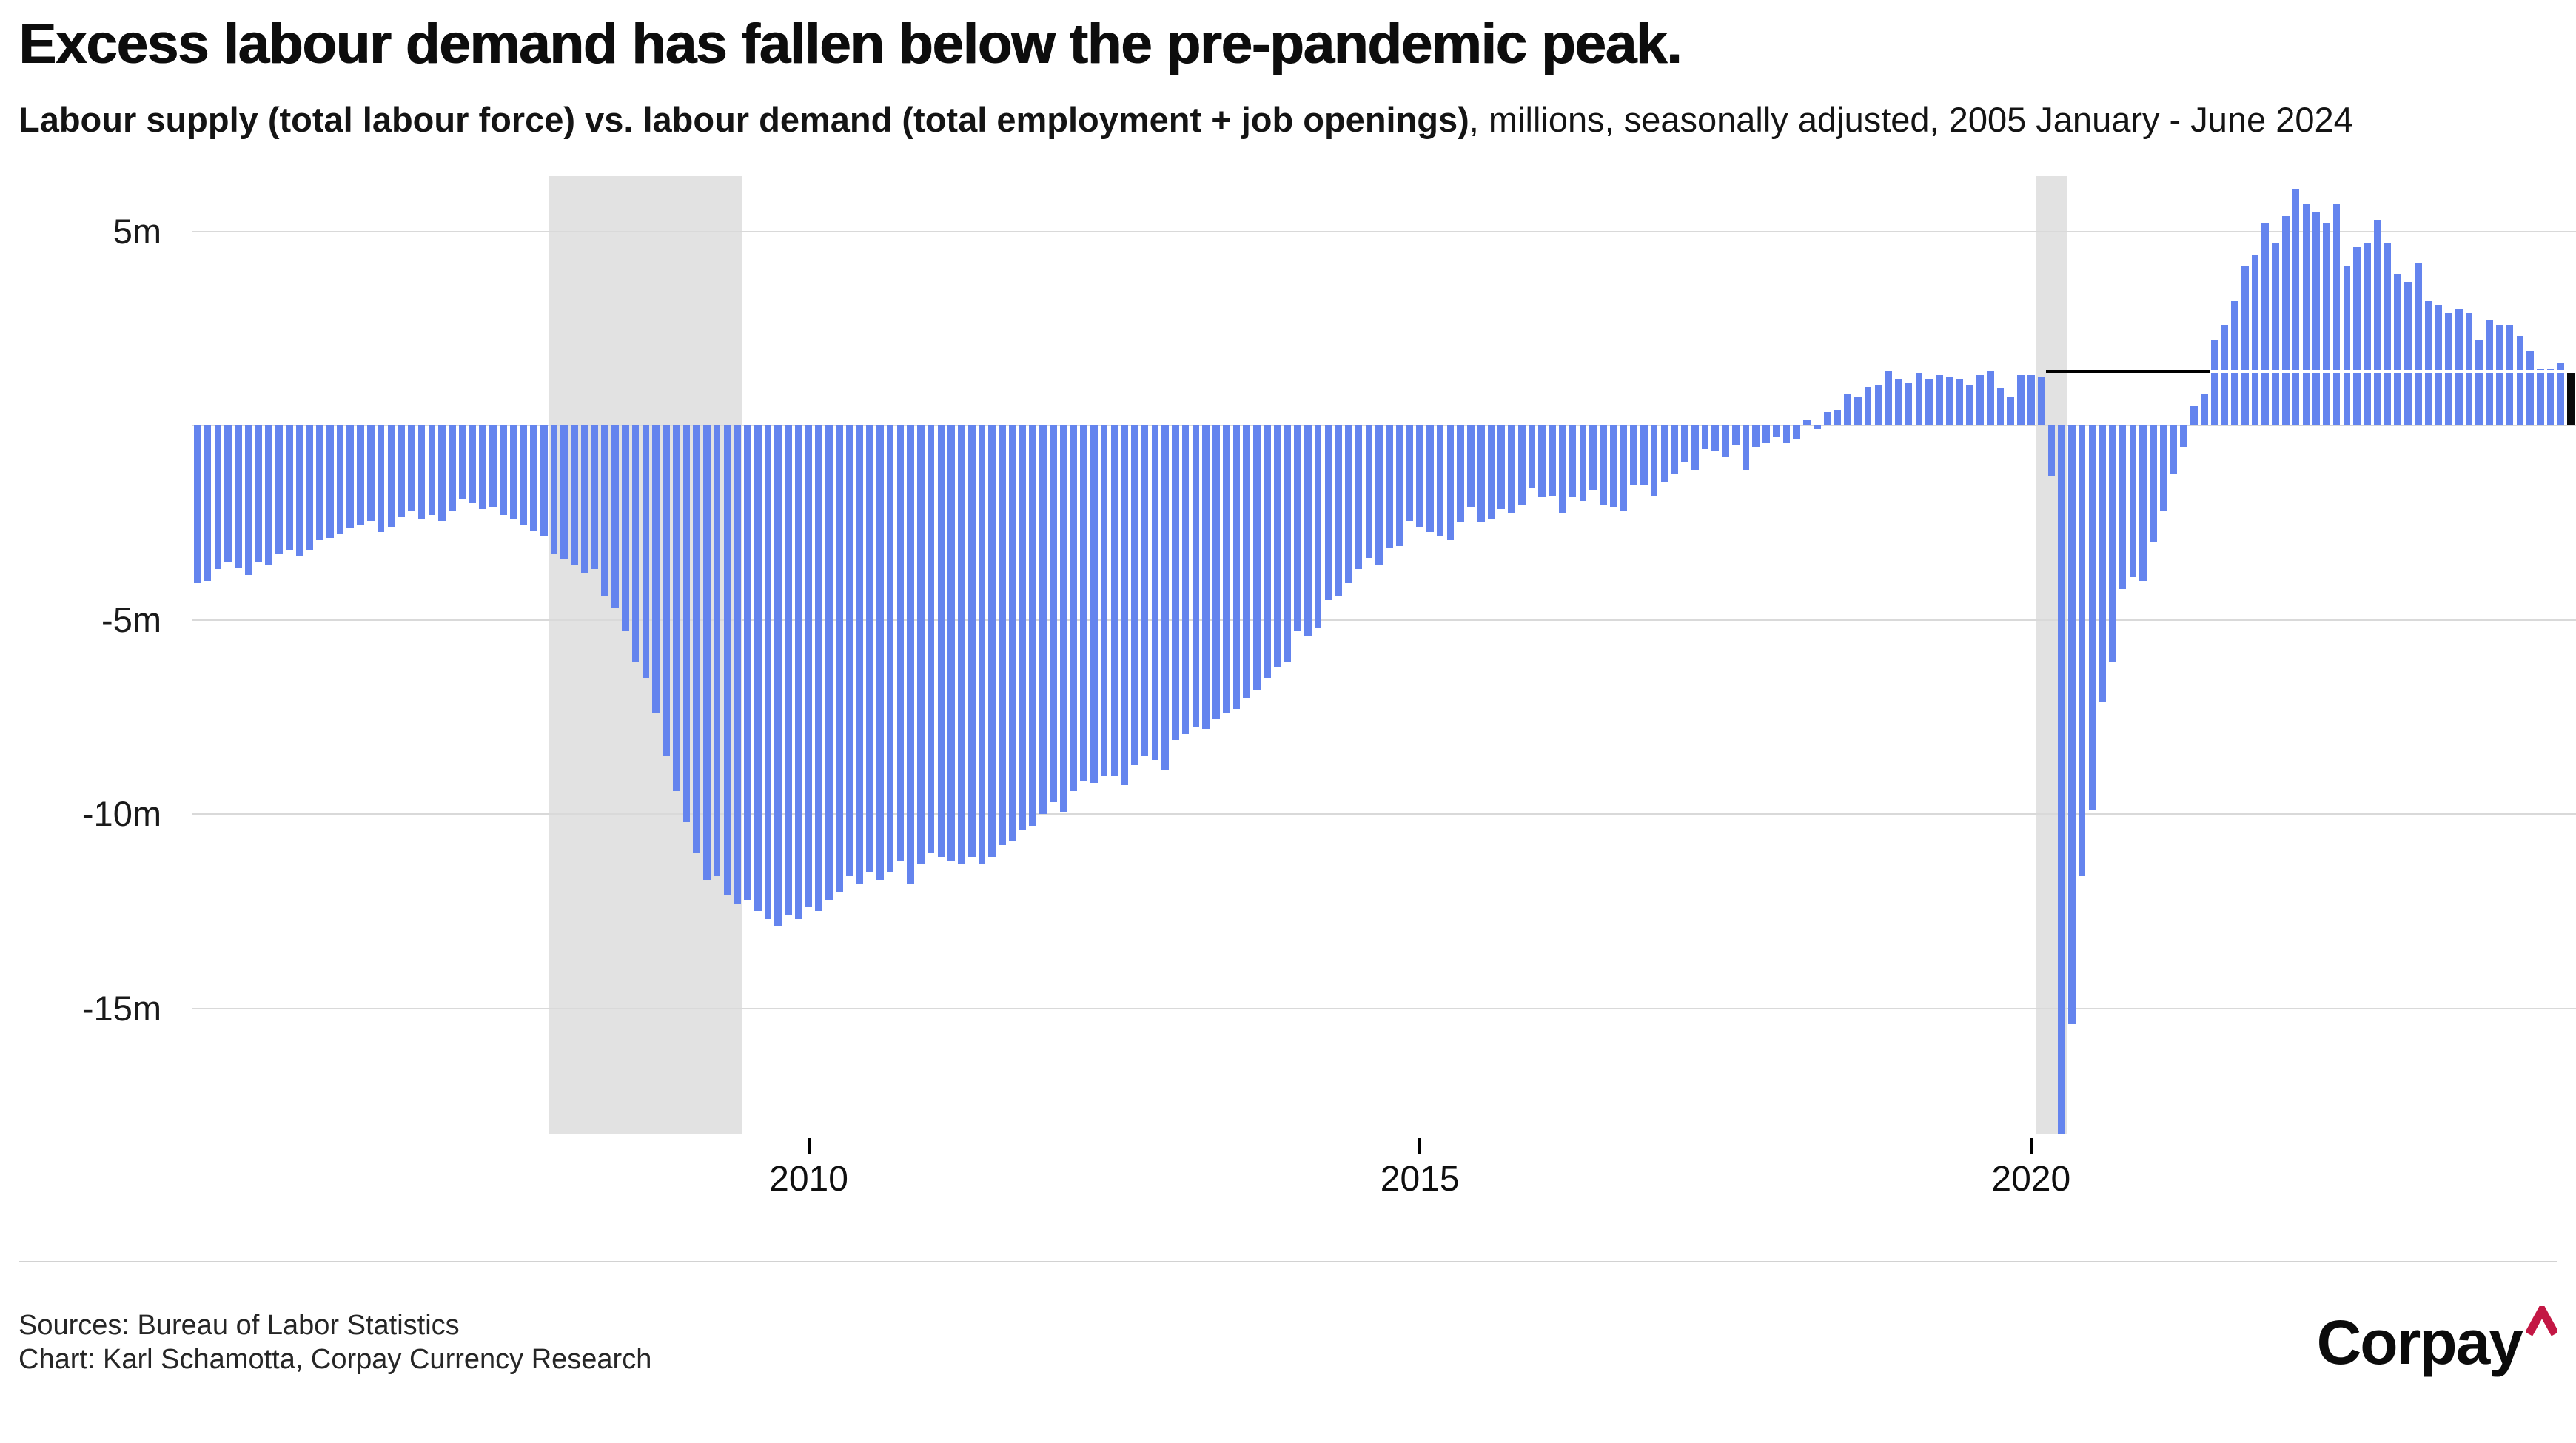 The height and width of the screenshot is (1443, 2576). Describe the element at coordinates (1384, 1008) in the screenshot. I see `gridline--15m` at that location.